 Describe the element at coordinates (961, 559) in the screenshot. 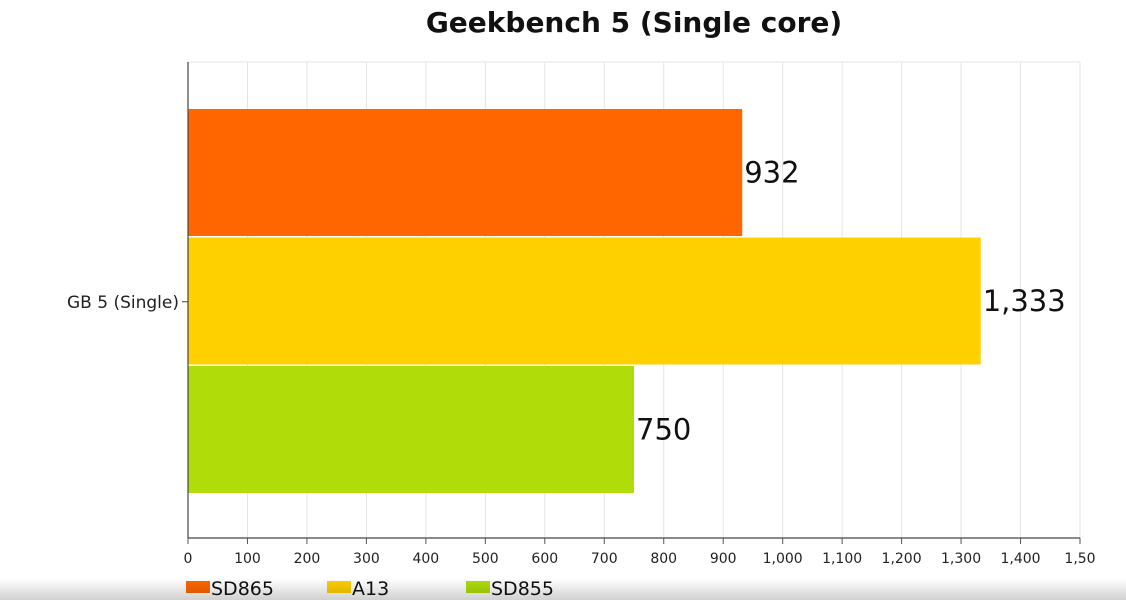

I see `x-tick-label: 1,300` at that location.